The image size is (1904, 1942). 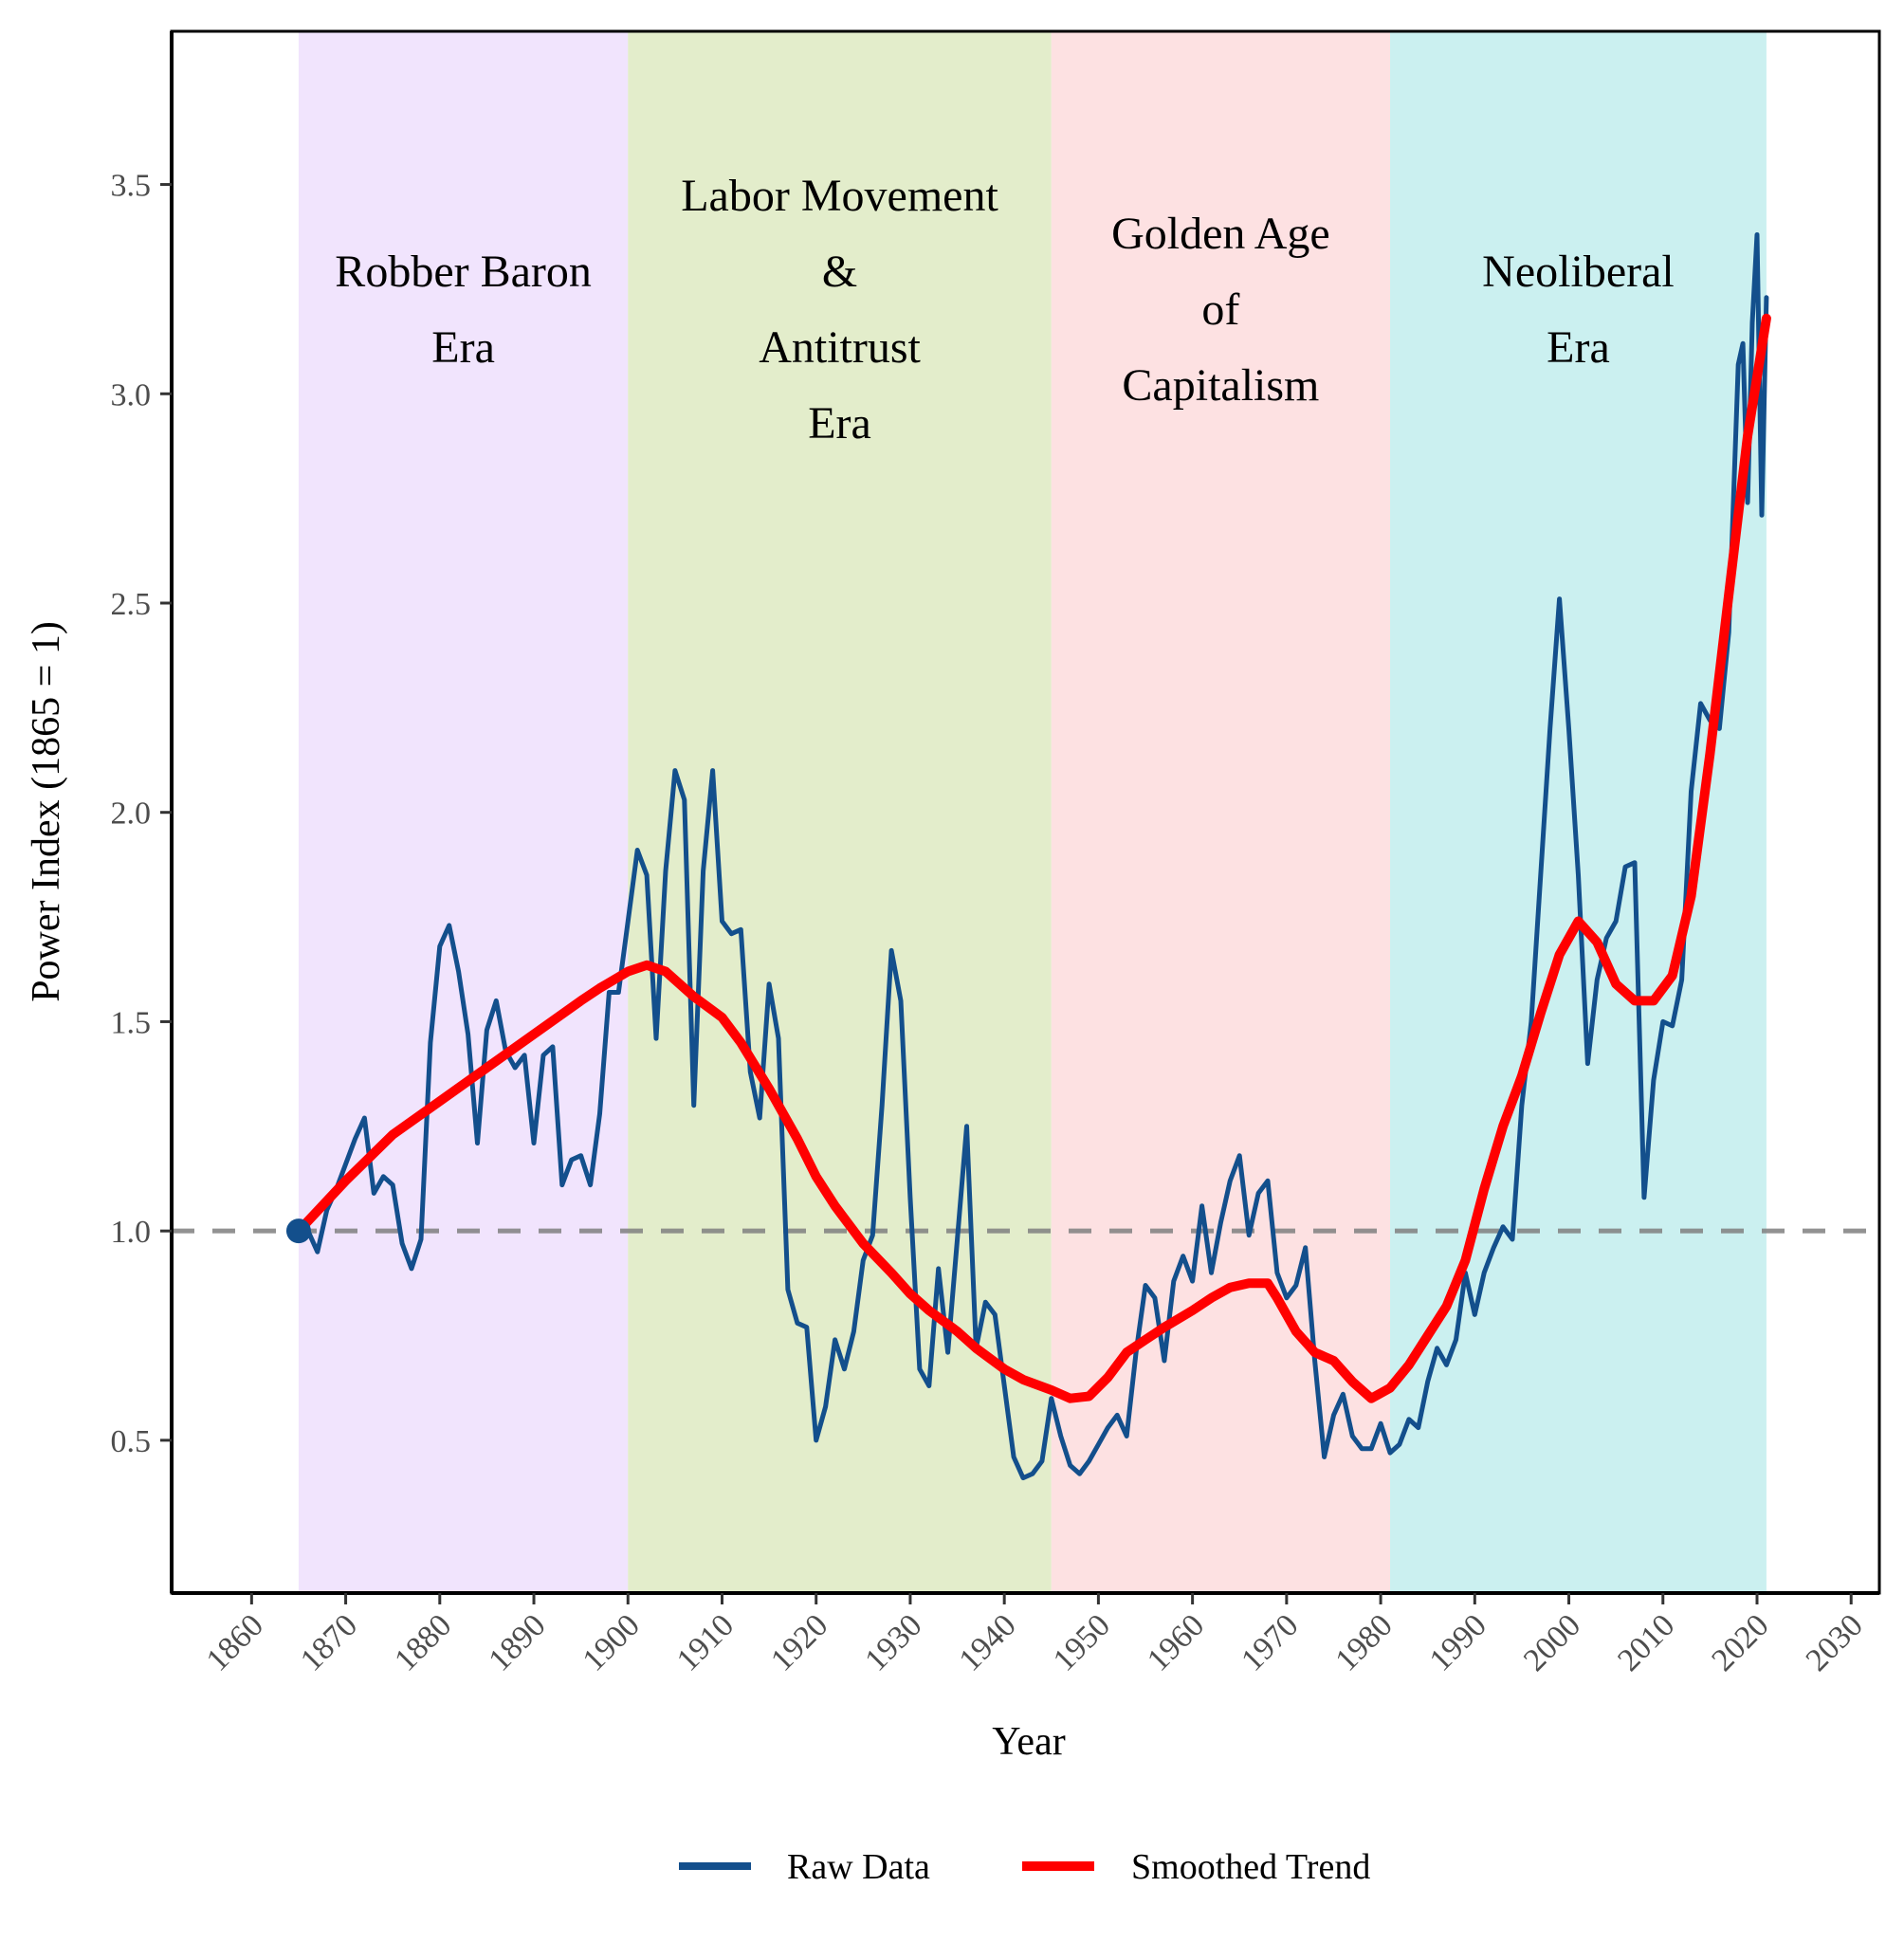 What do you see at coordinates (517, 1642) in the screenshot?
I see `x-tick-label: 1890` at bounding box center [517, 1642].